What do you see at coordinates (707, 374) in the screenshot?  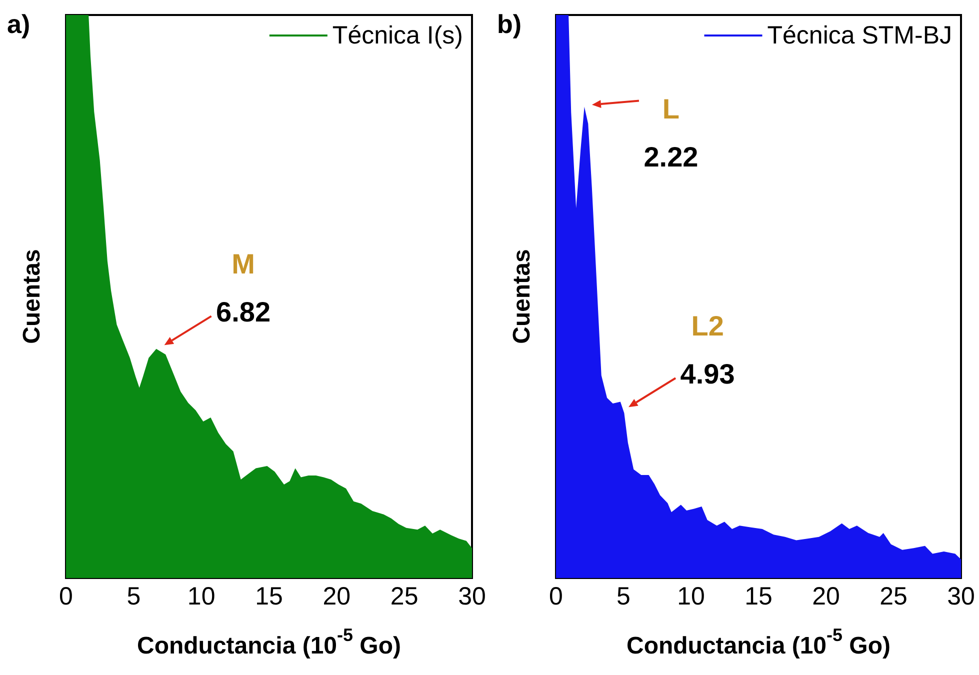 I see `annotation: 4.93` at bounding box center [707, 374].